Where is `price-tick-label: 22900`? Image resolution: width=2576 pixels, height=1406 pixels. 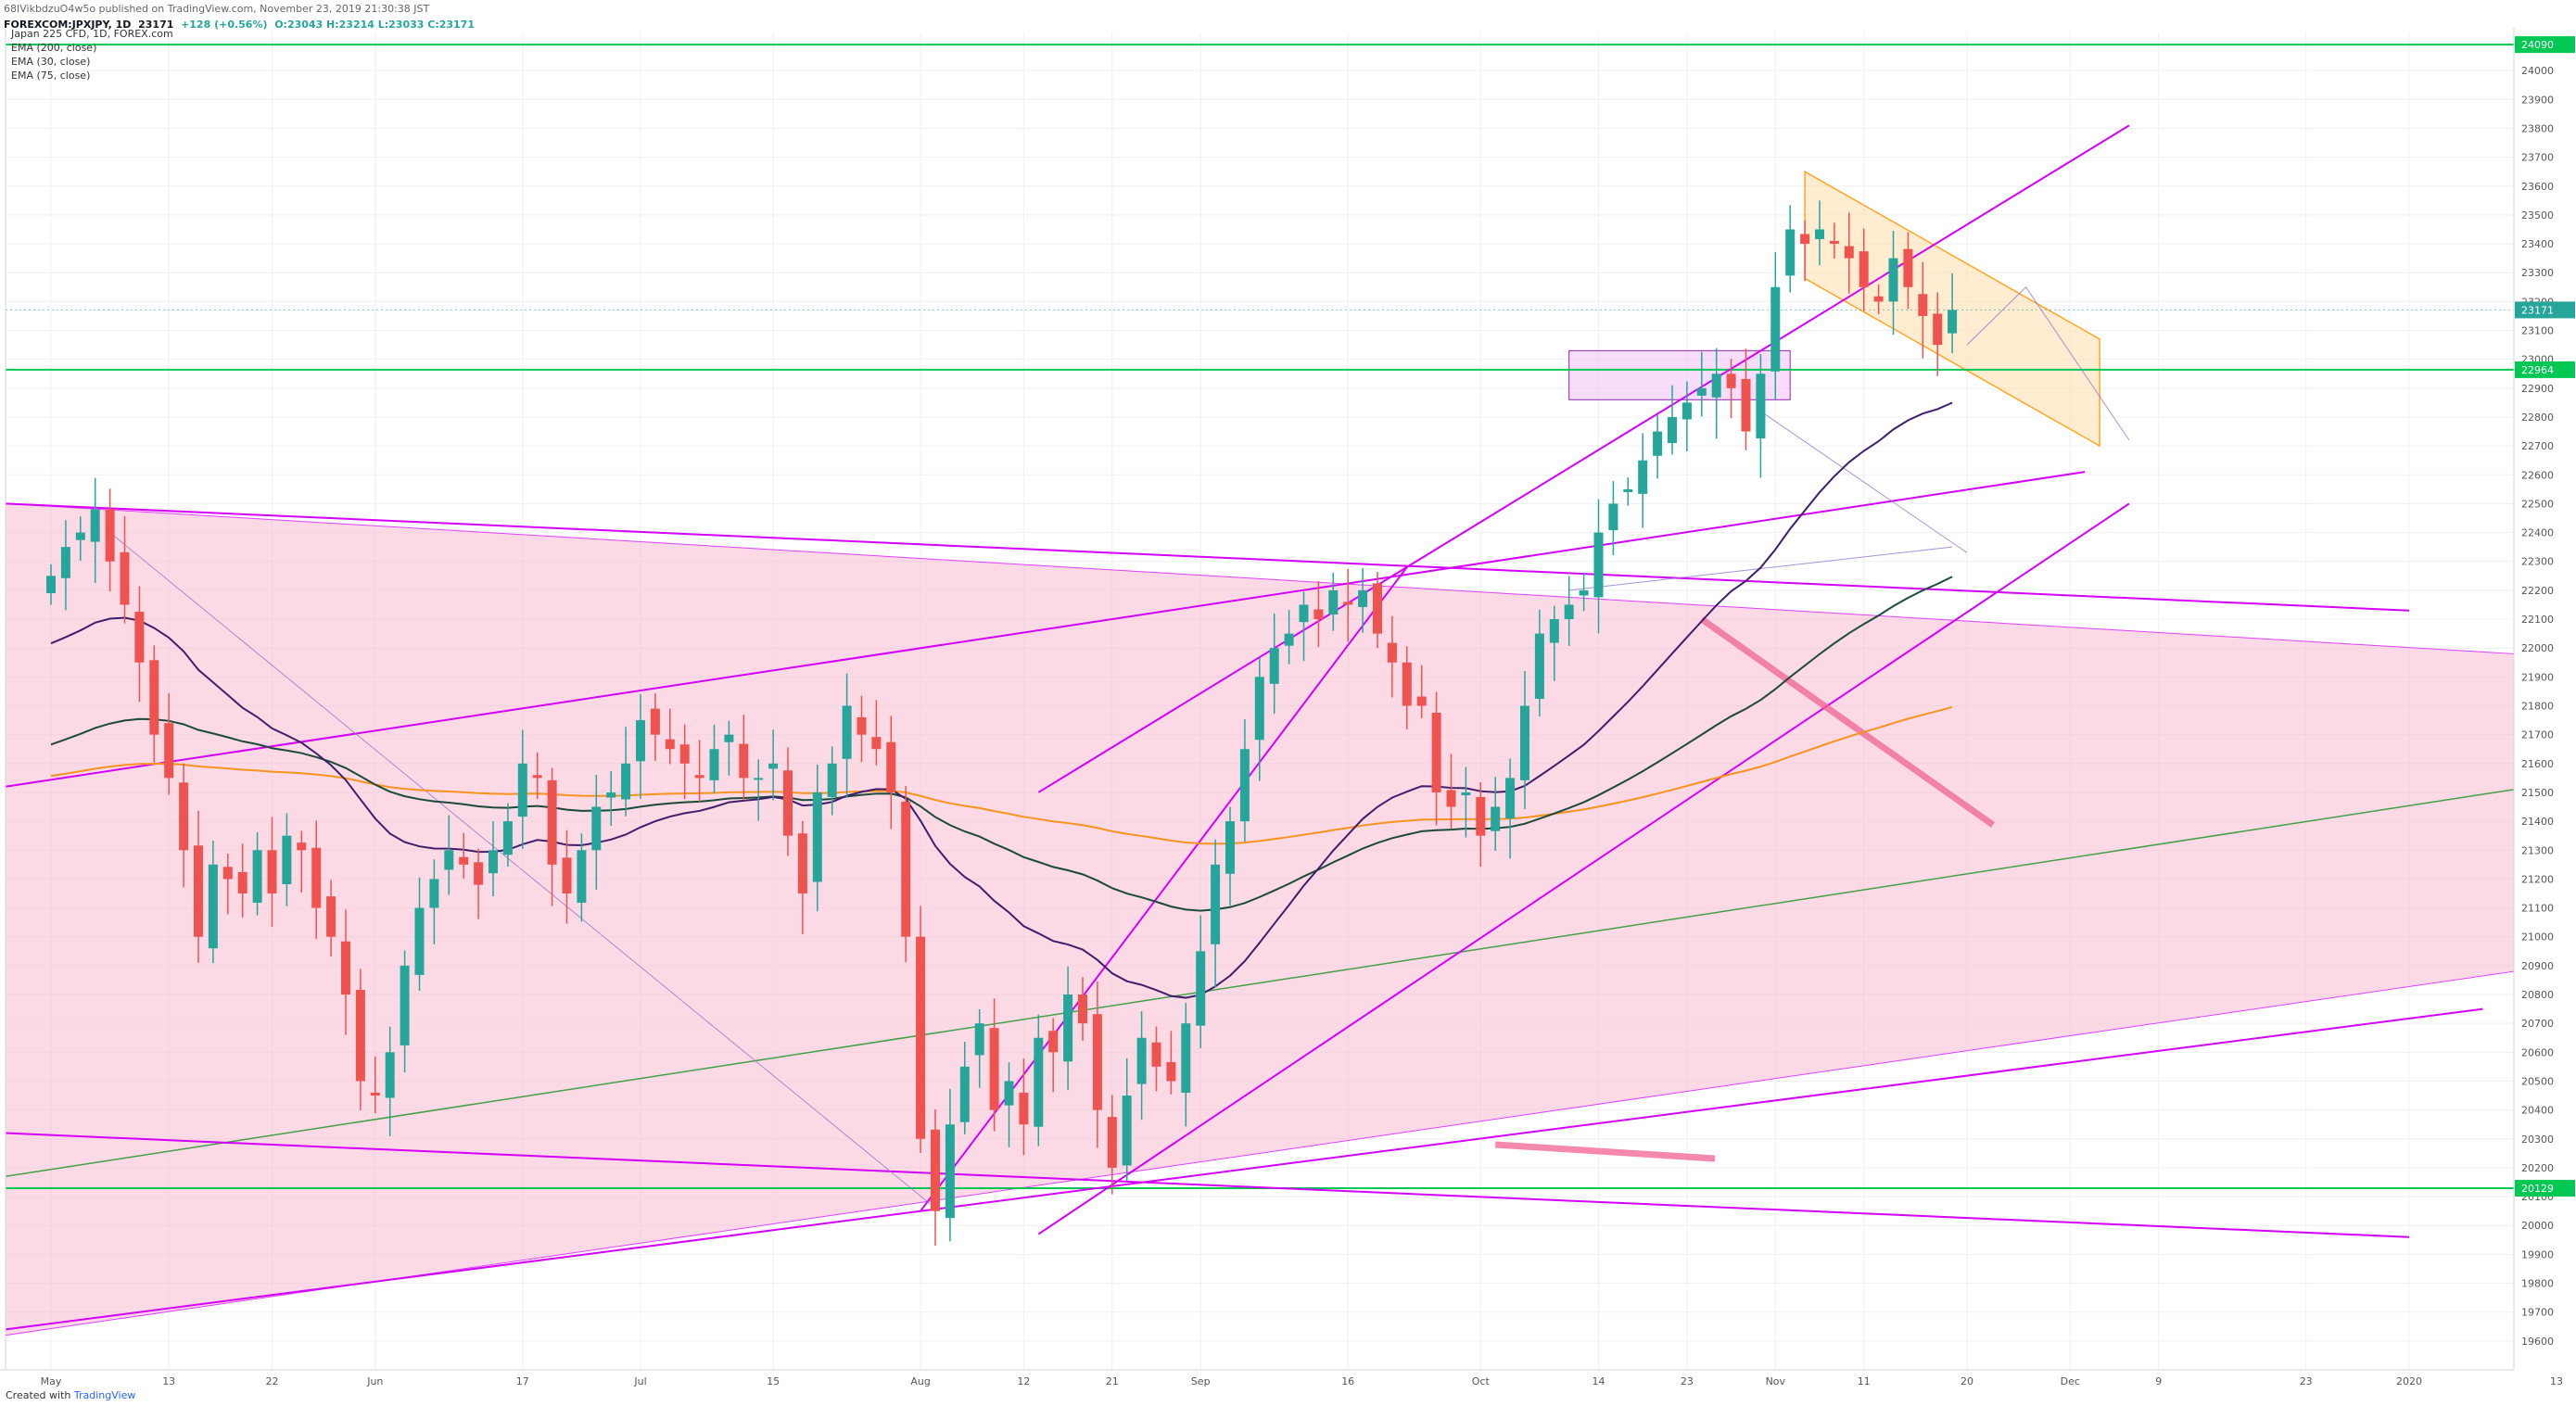
price-tick-label: 22900 is located at coordinates (2537, 389).